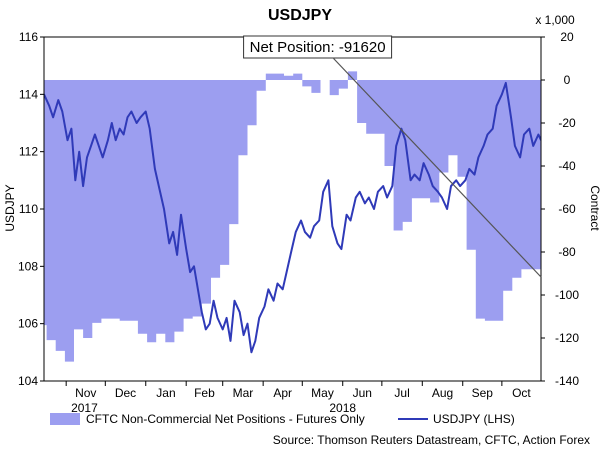 The width and height of the screenshot is (600, 455). I want to click on right-tick-label: -120, so click(567, 338).